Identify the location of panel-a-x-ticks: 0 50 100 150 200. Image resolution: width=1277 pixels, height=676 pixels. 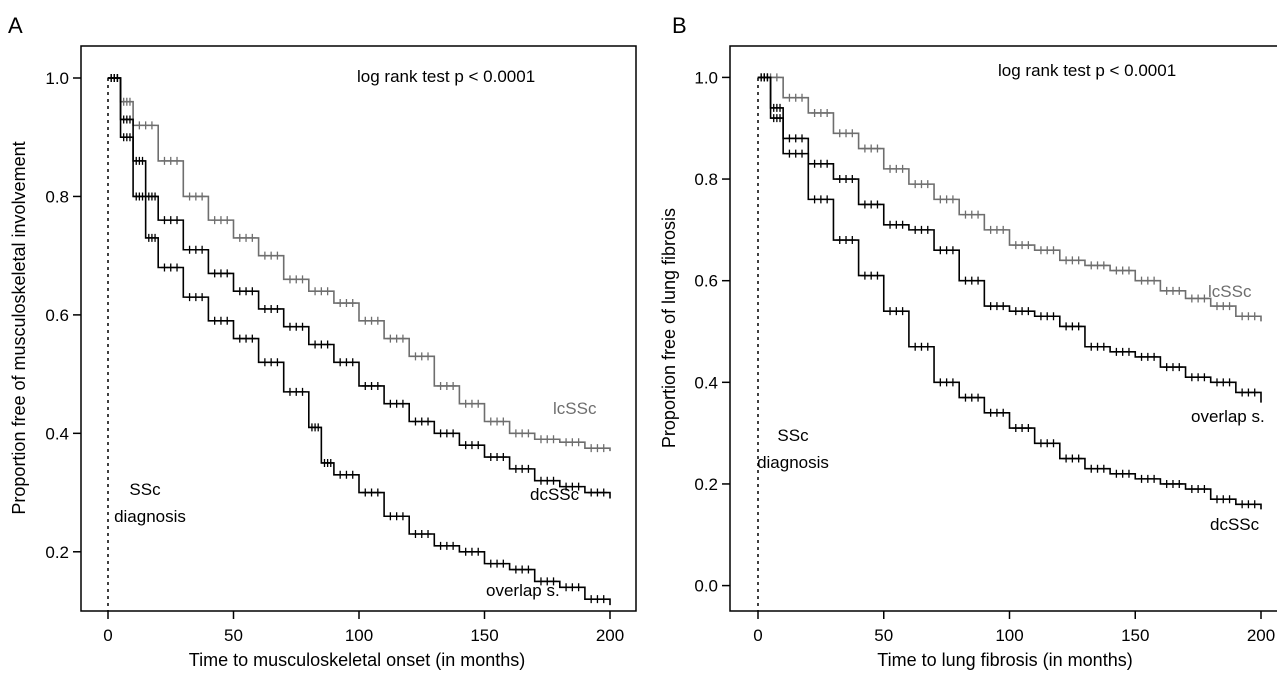
(363, 628).